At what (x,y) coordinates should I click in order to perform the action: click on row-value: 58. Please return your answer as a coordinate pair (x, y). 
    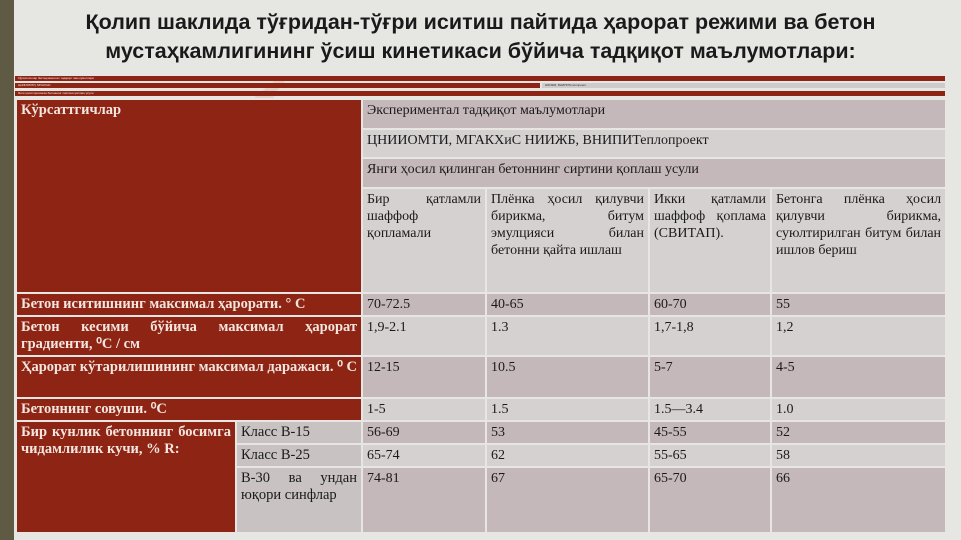
    Looking at the image, I should click on (859, 455).